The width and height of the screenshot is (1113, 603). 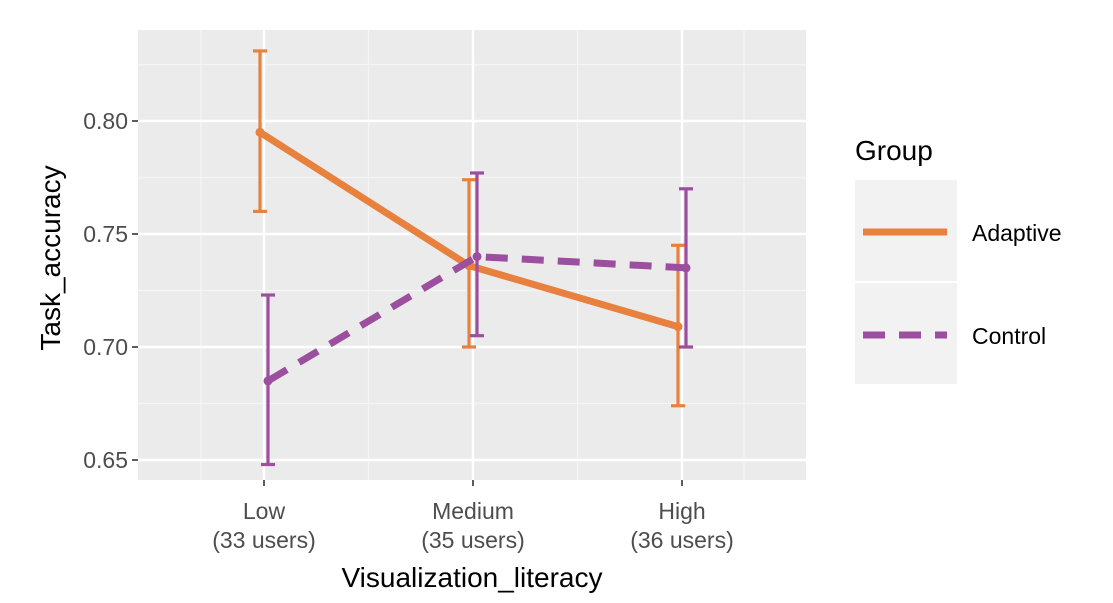 I want to click on legend-label: Control, so click(x=1009, y=336).